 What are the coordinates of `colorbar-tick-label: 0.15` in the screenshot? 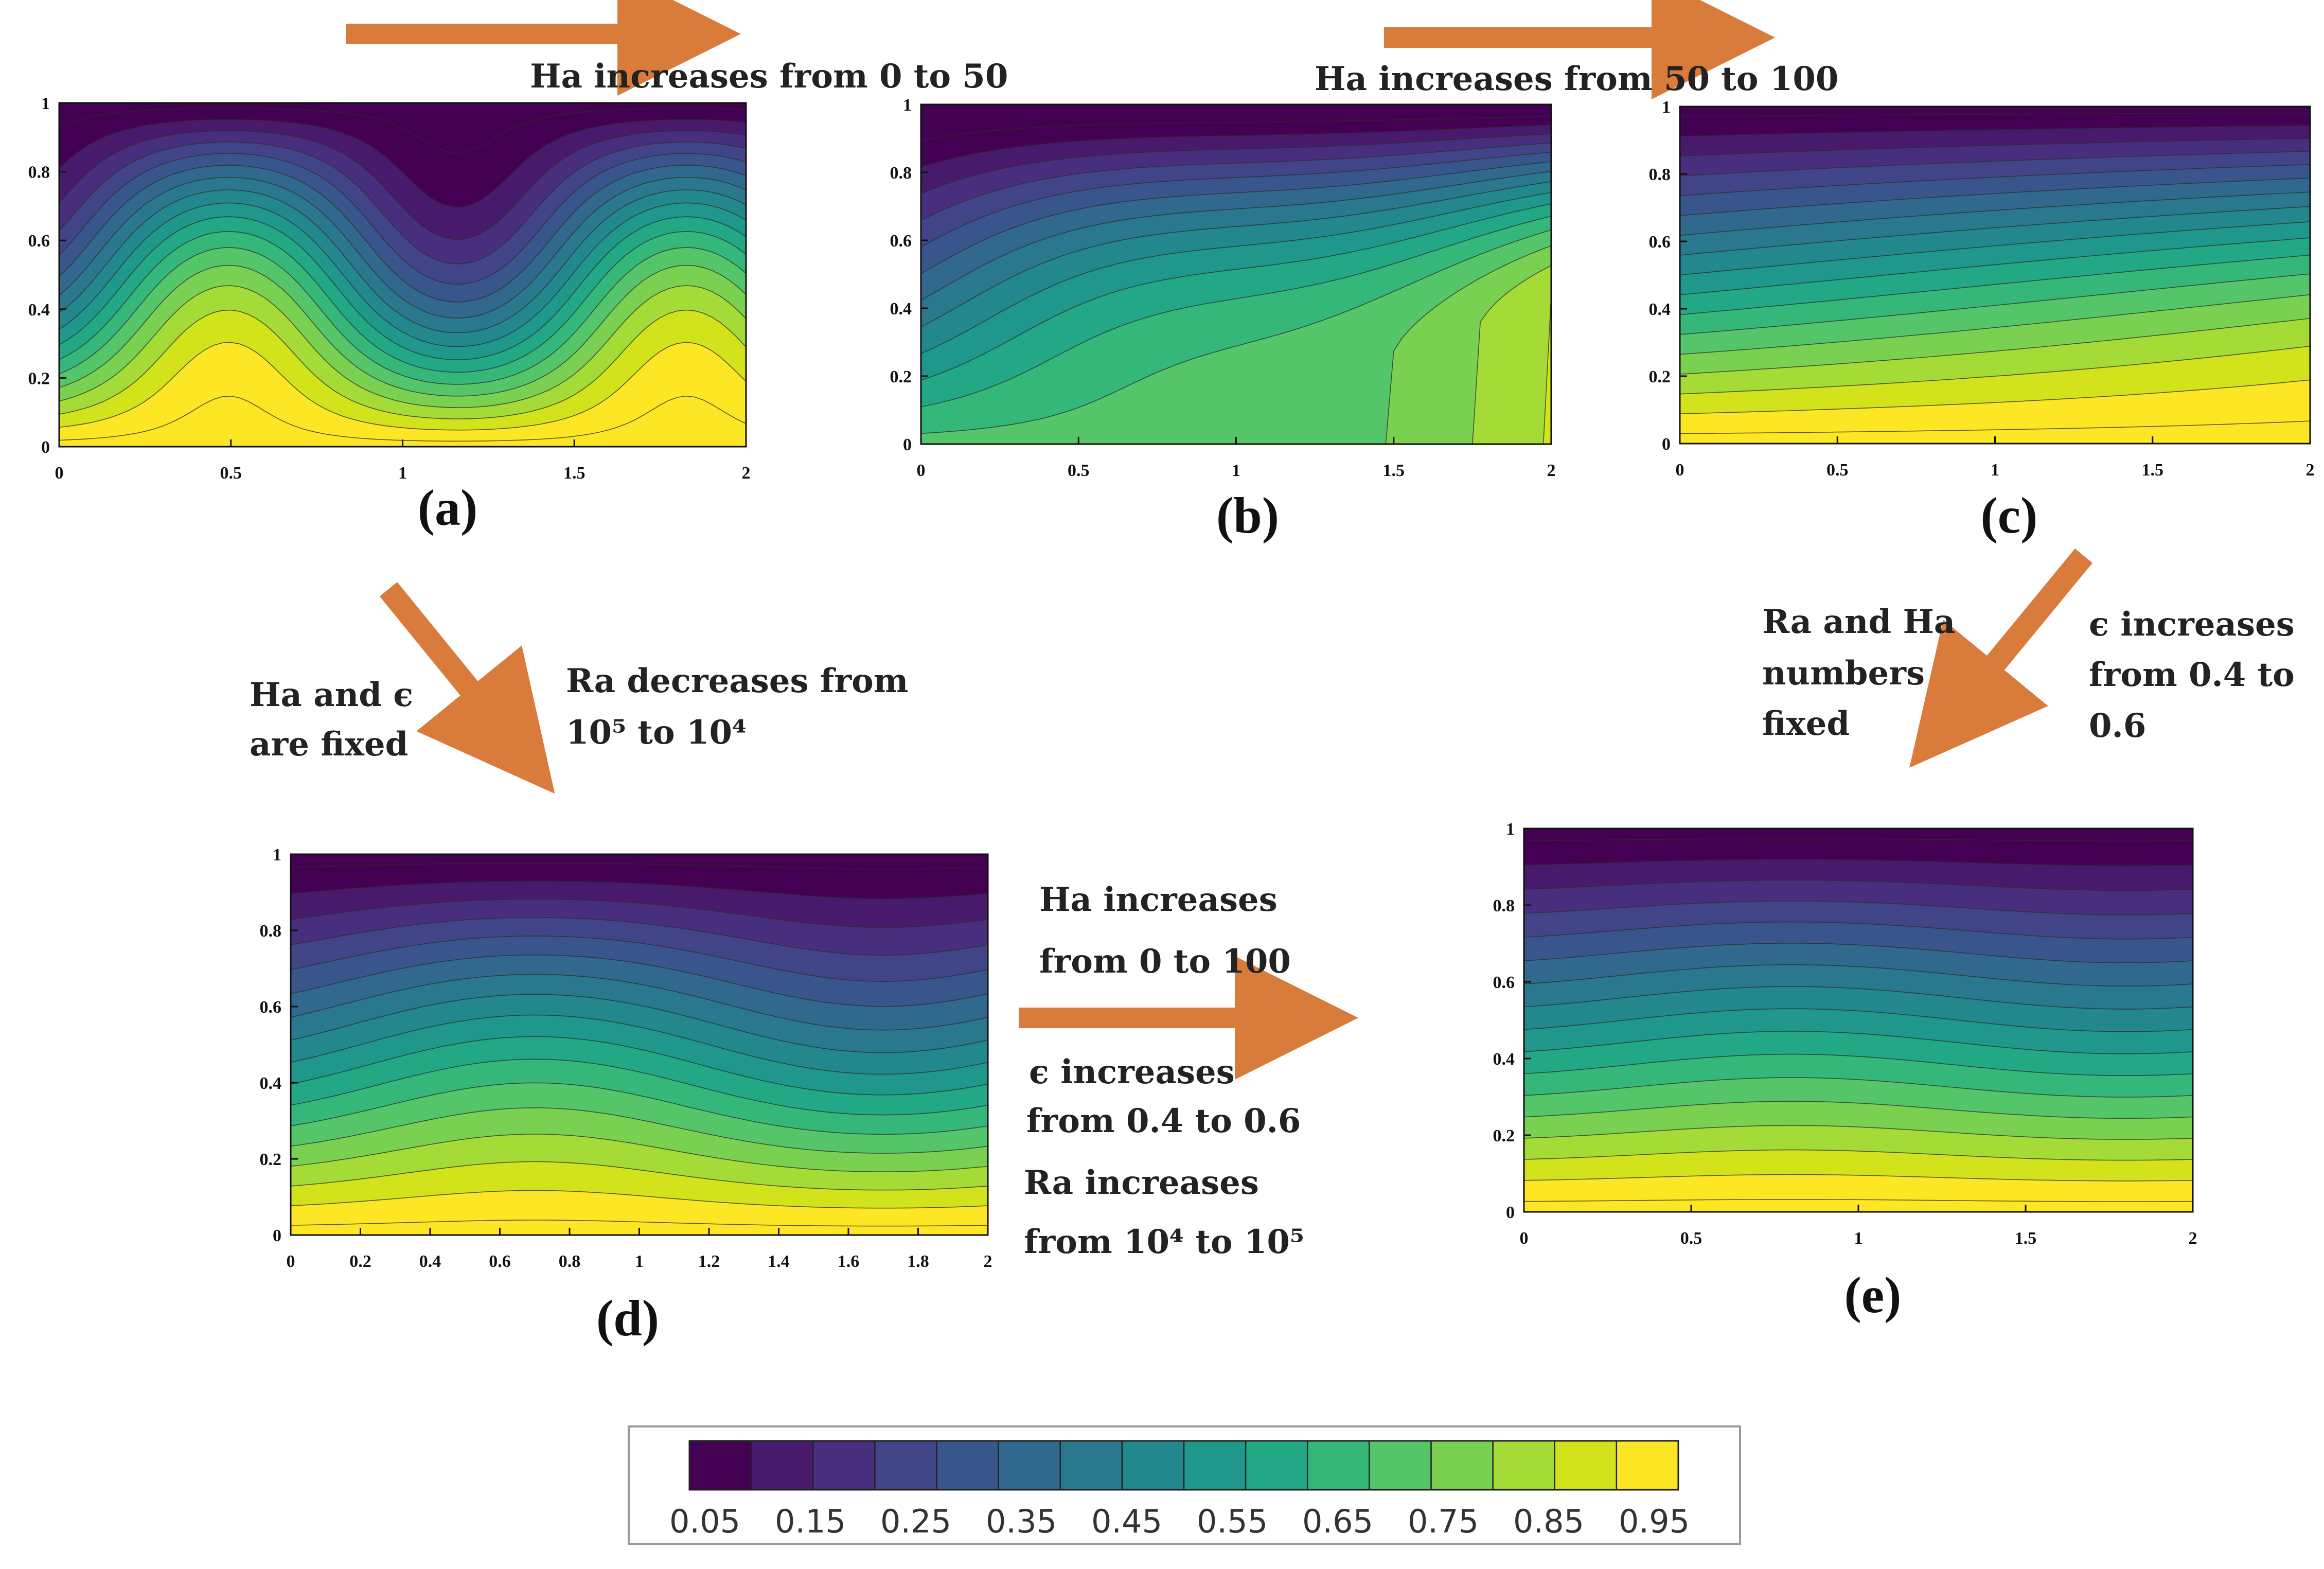 It's located at (810, 1521).